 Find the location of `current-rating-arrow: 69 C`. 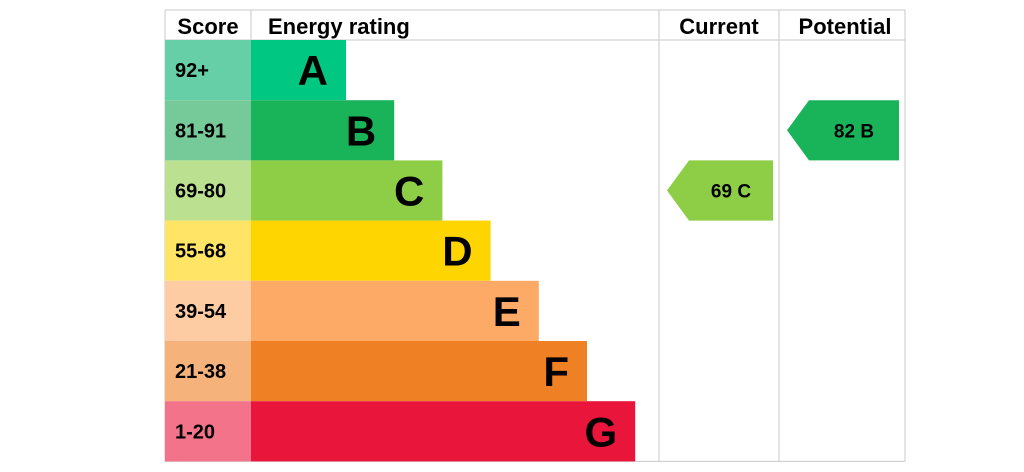

current-rating-arrow: 69 C is located at coordinates (720, 190).